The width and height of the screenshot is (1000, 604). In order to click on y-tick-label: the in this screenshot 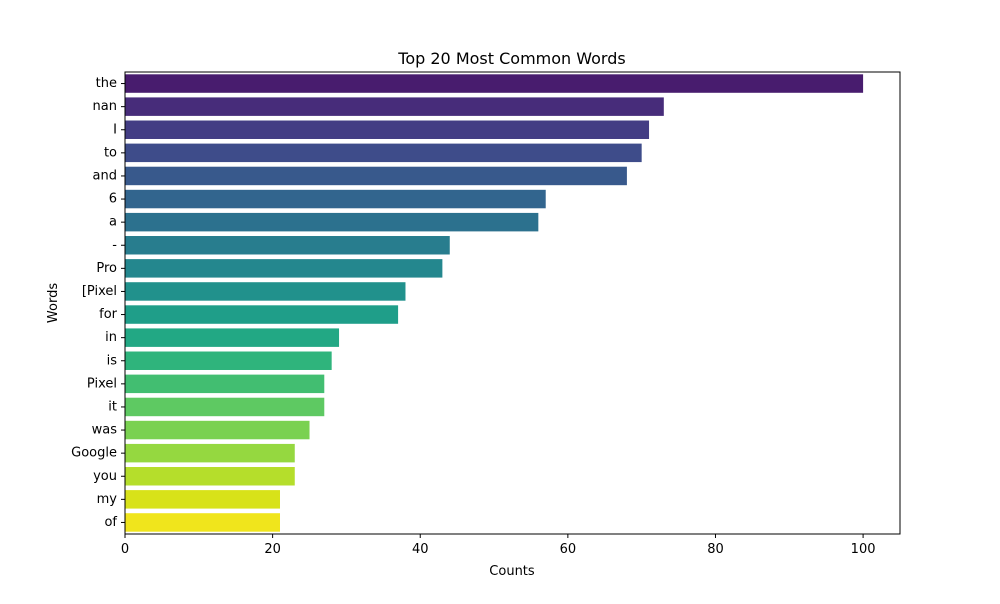, I will do `click(106, 83)`.